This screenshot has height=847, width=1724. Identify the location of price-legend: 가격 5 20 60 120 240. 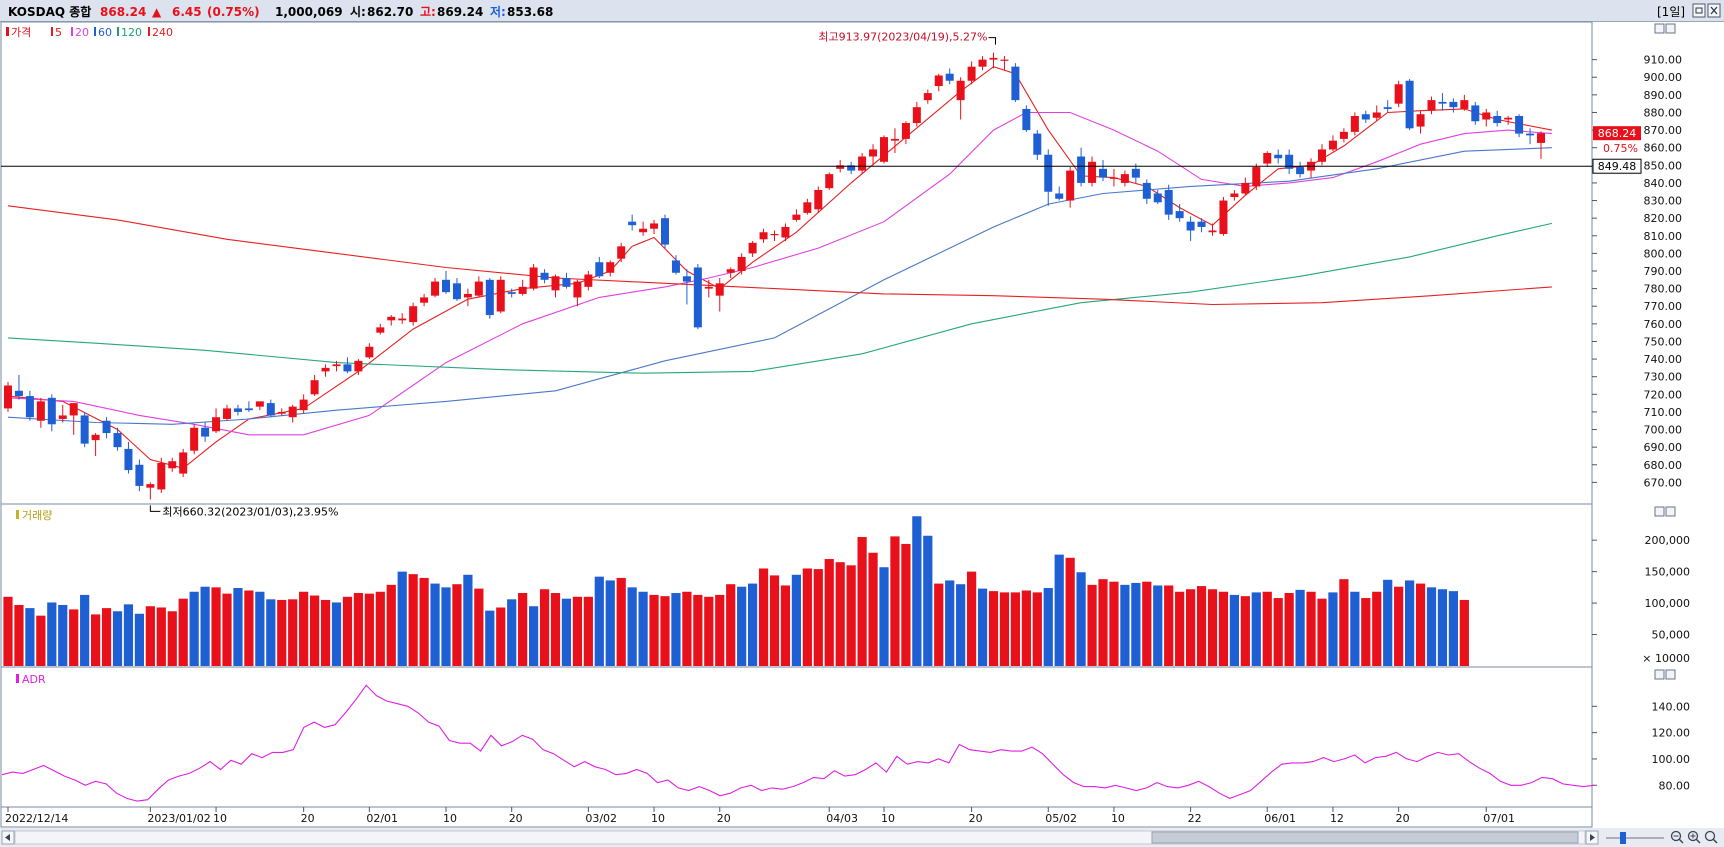
(89, 32).